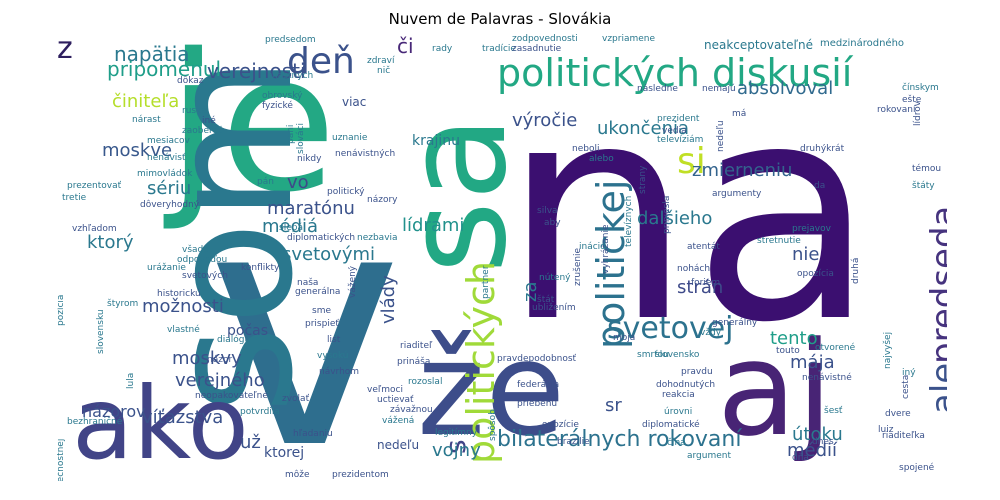 Image resolution: width=1000 pixels, height=500 pixels. I want to click on cloud-word: obrovský, so click(282, 96).